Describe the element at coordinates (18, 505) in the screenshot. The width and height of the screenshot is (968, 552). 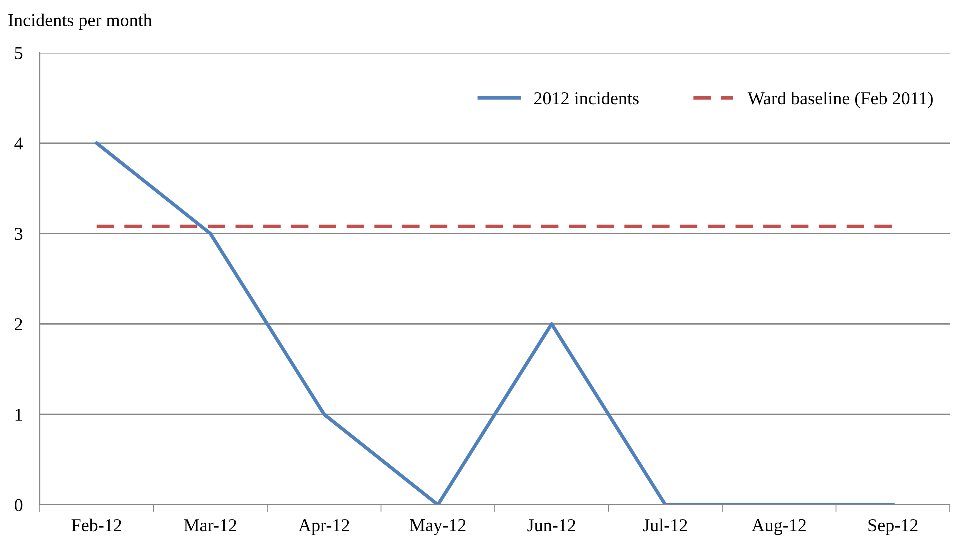
I see `y-tick-label: 0` at that location.